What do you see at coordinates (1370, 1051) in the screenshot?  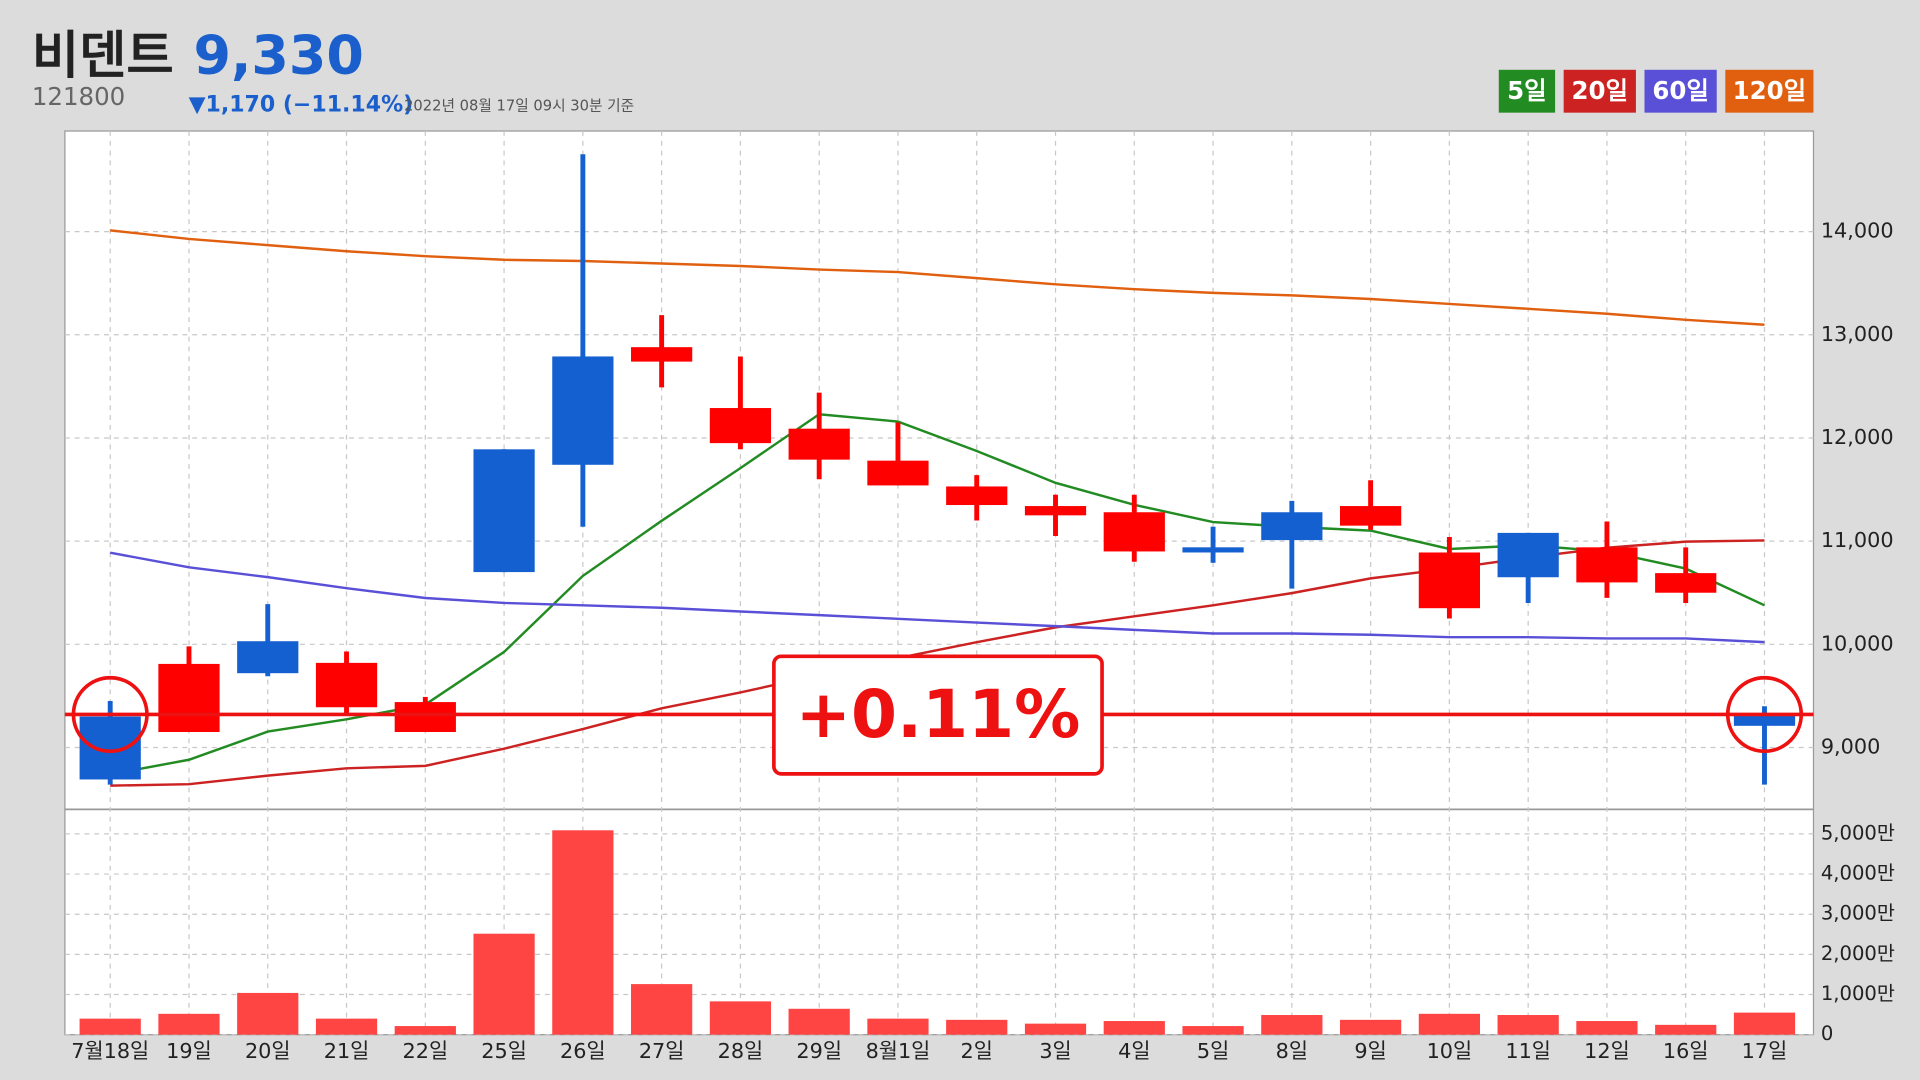 I see `x-tick-label: 9일` at bounding box center [1370, 1051].